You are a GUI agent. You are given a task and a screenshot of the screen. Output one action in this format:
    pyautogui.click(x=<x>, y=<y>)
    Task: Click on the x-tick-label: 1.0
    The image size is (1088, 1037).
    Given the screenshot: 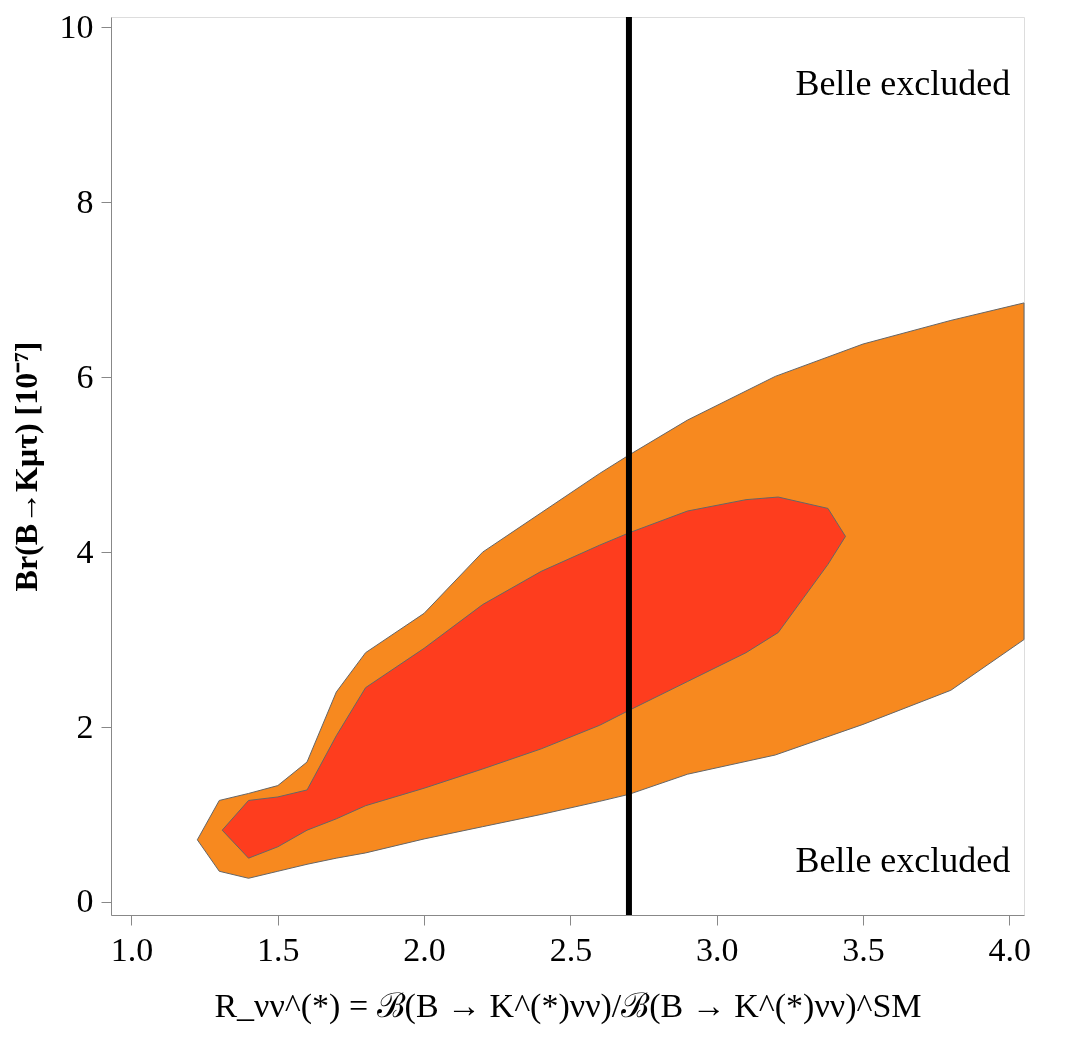 What is the action you would take?
    pyautogui.click(x=132, y=949)
    